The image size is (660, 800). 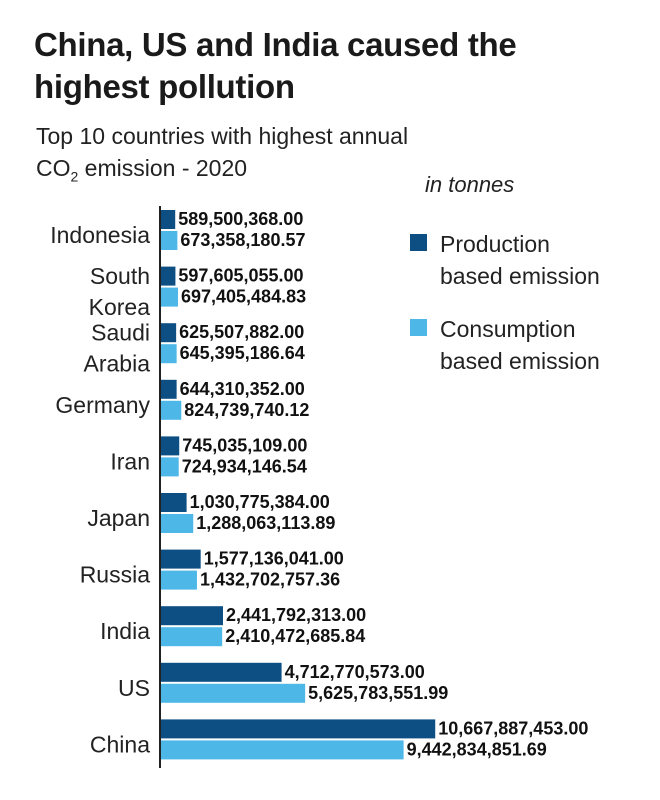 What do you see at coordinates (243, 297) in the screenshot?
I see `data-label-consumption: 697,405,484.83` at bounding box center [243, 297].